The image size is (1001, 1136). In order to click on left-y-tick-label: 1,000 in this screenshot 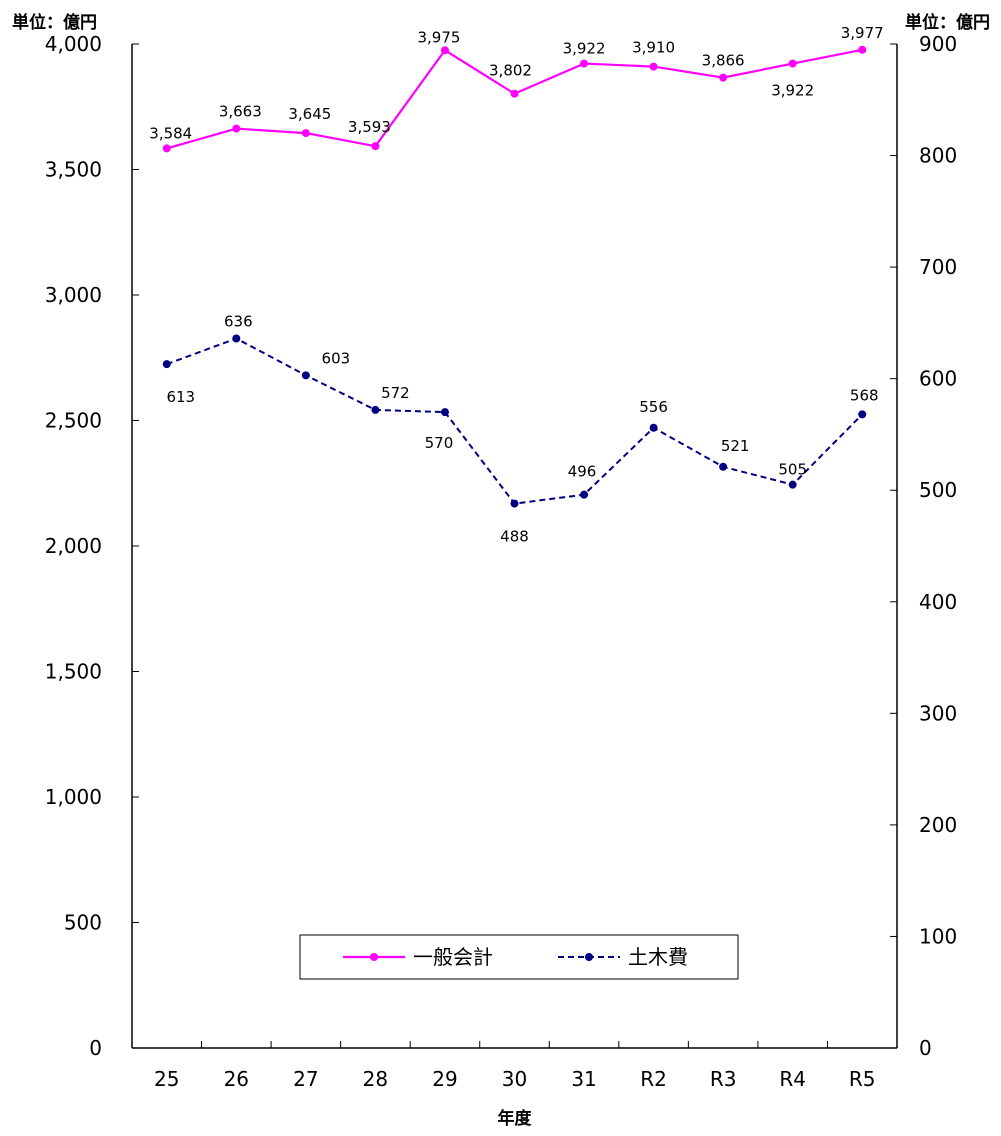, I will do `click(73, 797)`.